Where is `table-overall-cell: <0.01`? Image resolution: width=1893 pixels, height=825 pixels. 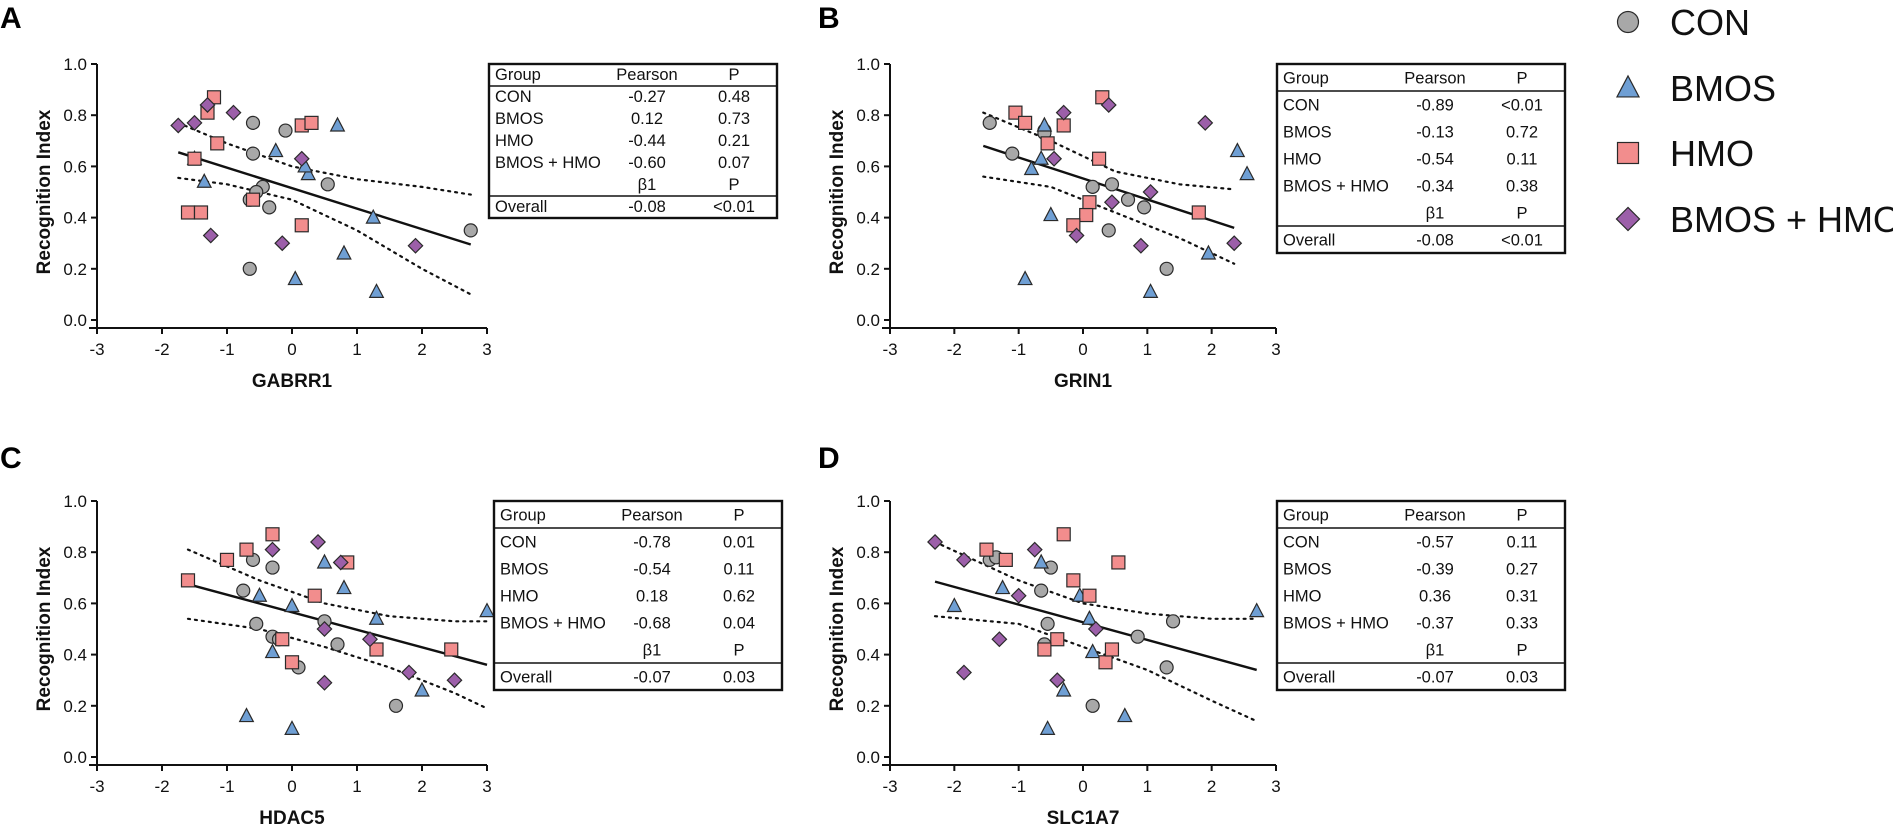
table-overall-cell: <0.01 is located at coordinates (734, 207).